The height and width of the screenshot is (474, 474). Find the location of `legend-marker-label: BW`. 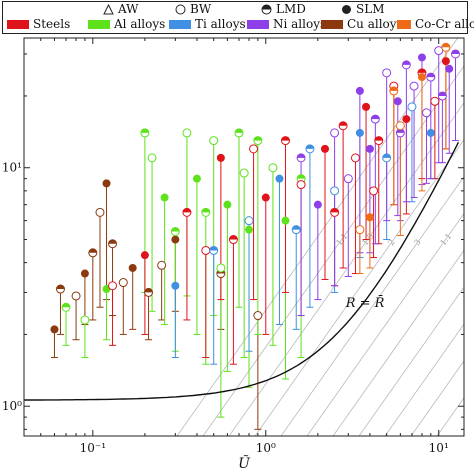

legend-marker-label: BW is located at coordinates (201, 9).